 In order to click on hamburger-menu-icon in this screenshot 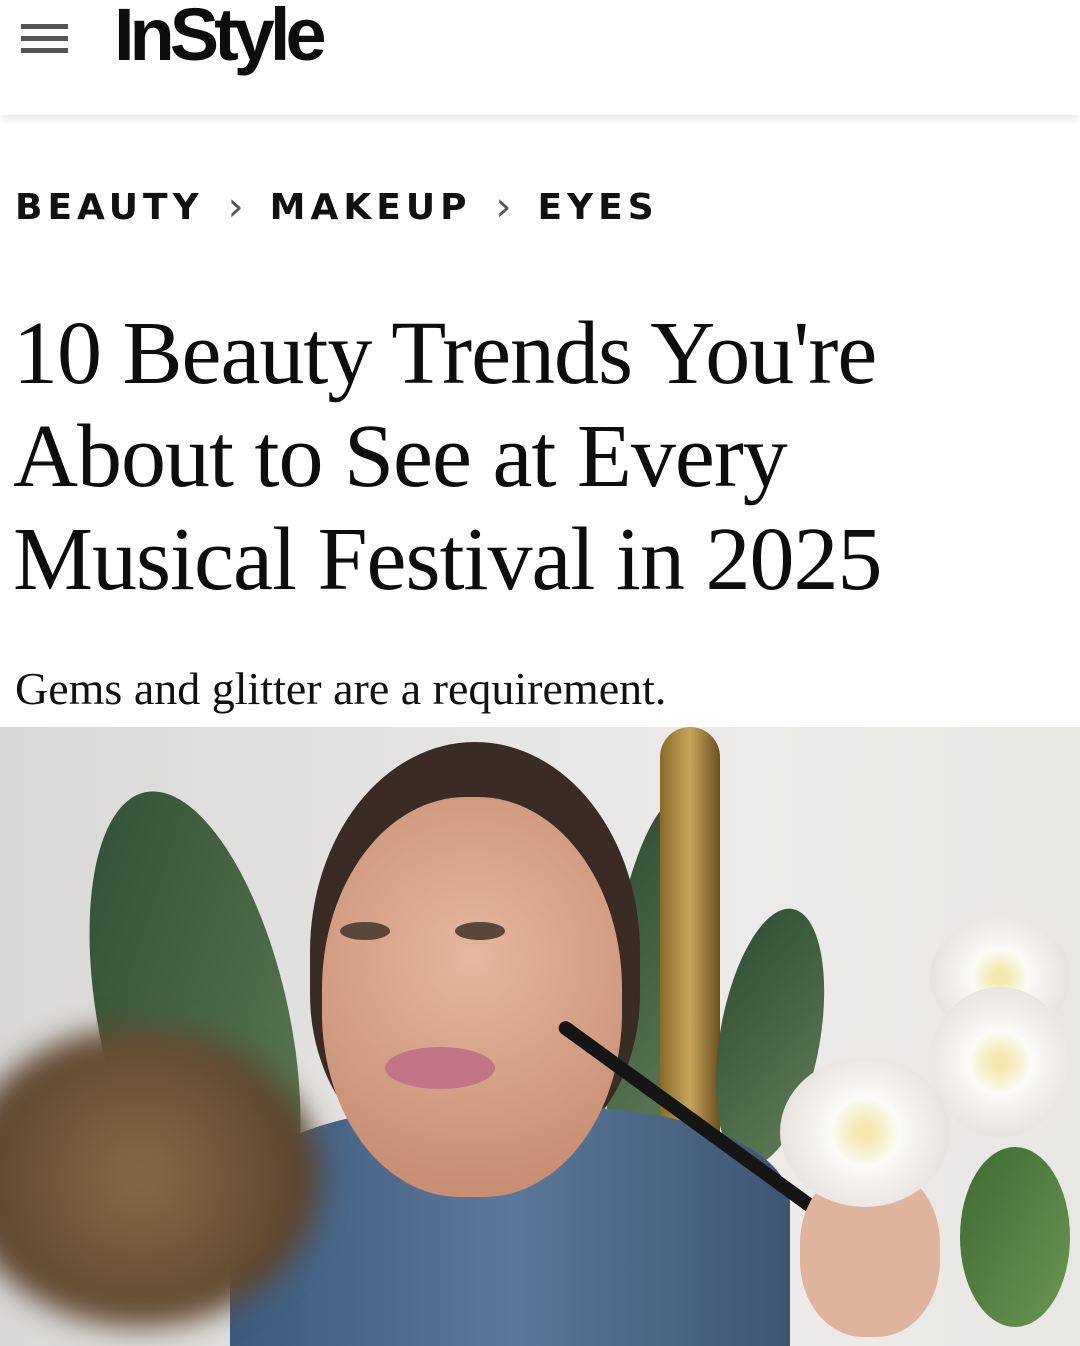, I will do `click(45, 37)`.